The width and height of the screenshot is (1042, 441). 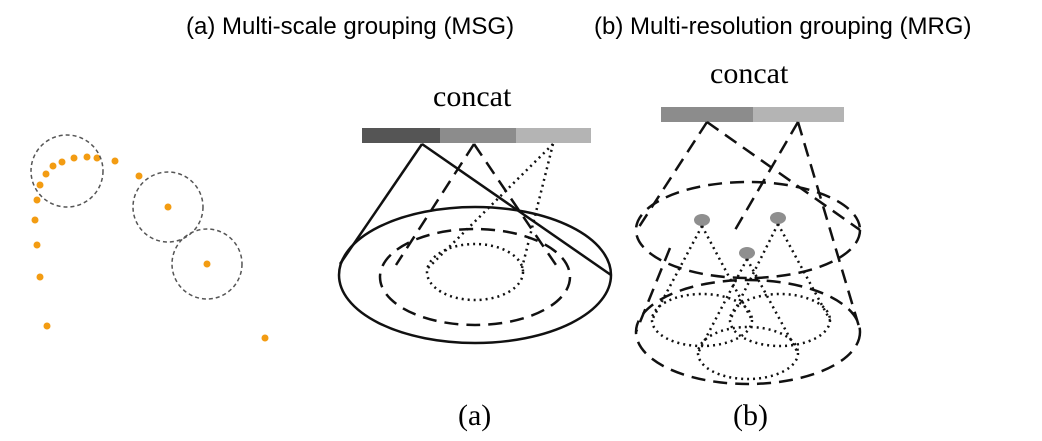 I want to click on mrg-lower-level, so click(x=748, y=332).